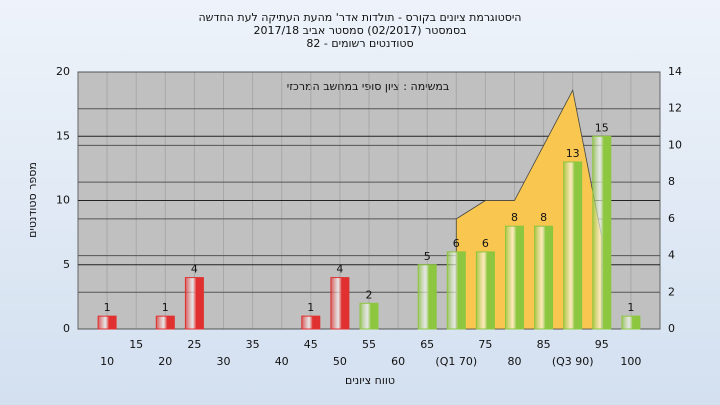 The width and height of the screenshot is (720, 405). What do you see at coordinates (573, 361) in the screenshot?
I see `x-tick-label: (Q3 90)` at bounding box center [573, 361].